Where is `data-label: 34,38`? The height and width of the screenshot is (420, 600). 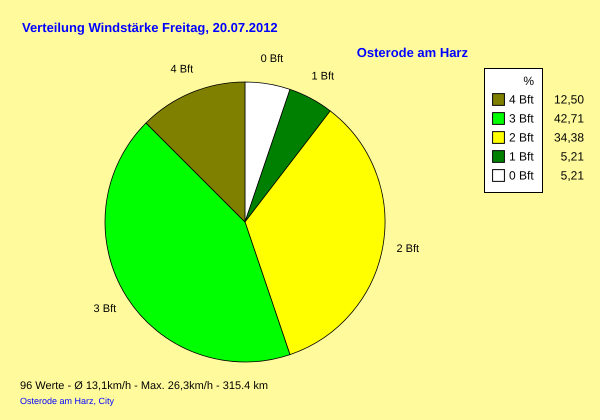
data-label: 34,38 is located at coordinates (569, 137).